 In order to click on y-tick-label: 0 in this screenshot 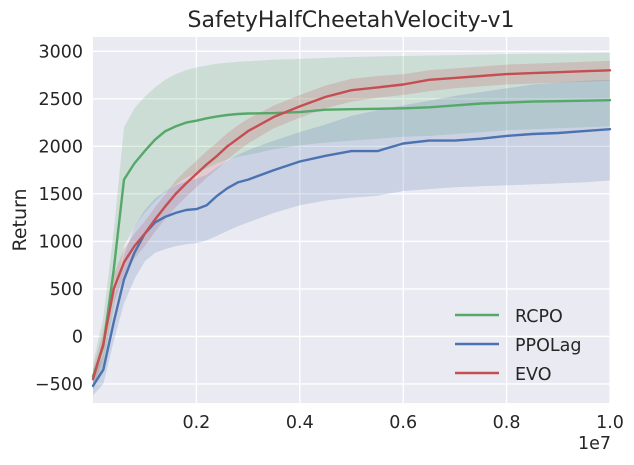, I will do `click(77, 337)`.